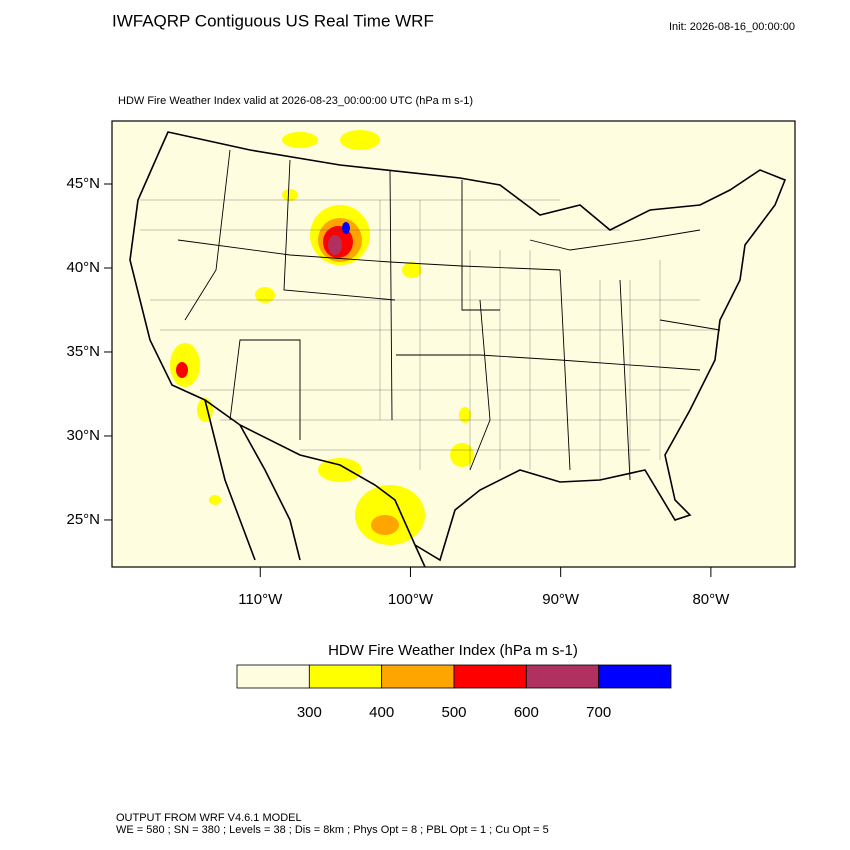 The image size is (850, 850). I want to click on colorbar-title: HDW Fire Weather Index (hPa m s-1), so click(453, 650).